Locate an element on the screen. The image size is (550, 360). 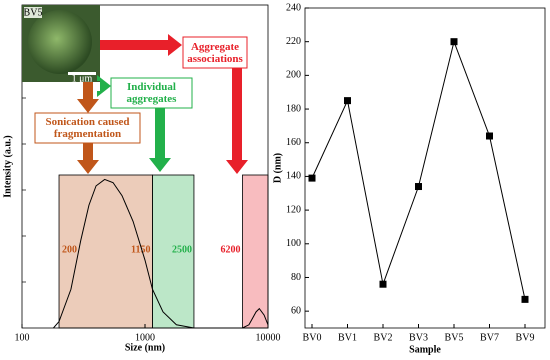
annotation-text: Individual aggregates is located at coordinates (151, 93).